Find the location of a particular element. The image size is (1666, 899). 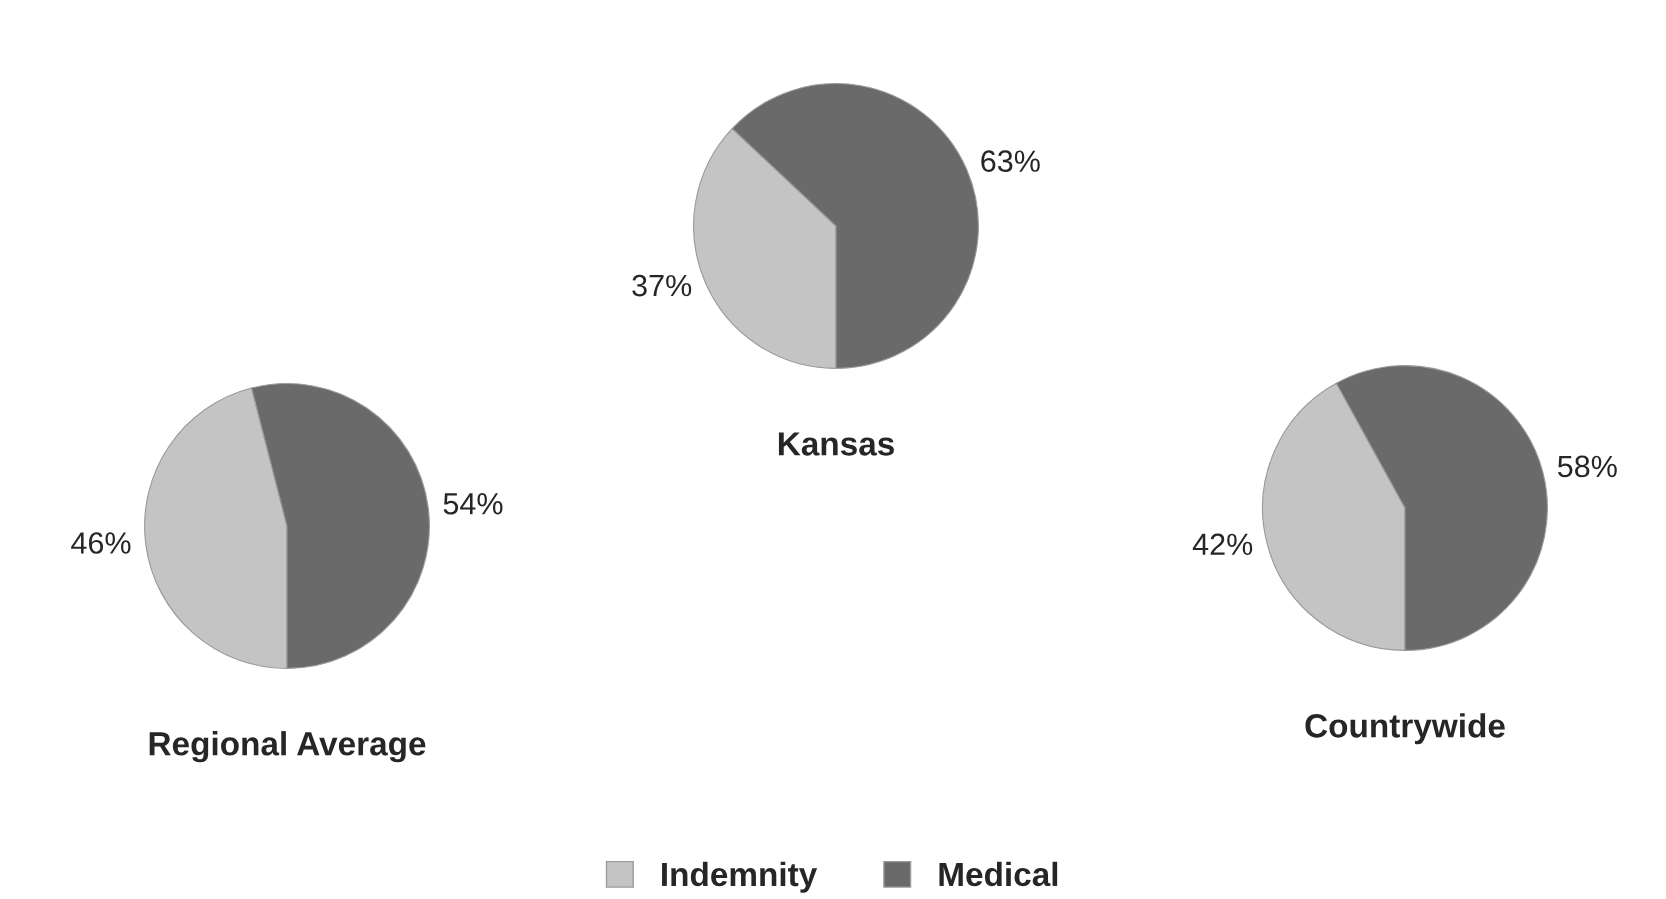

legend-label: Indemnity is located at coordinates (740, 877).